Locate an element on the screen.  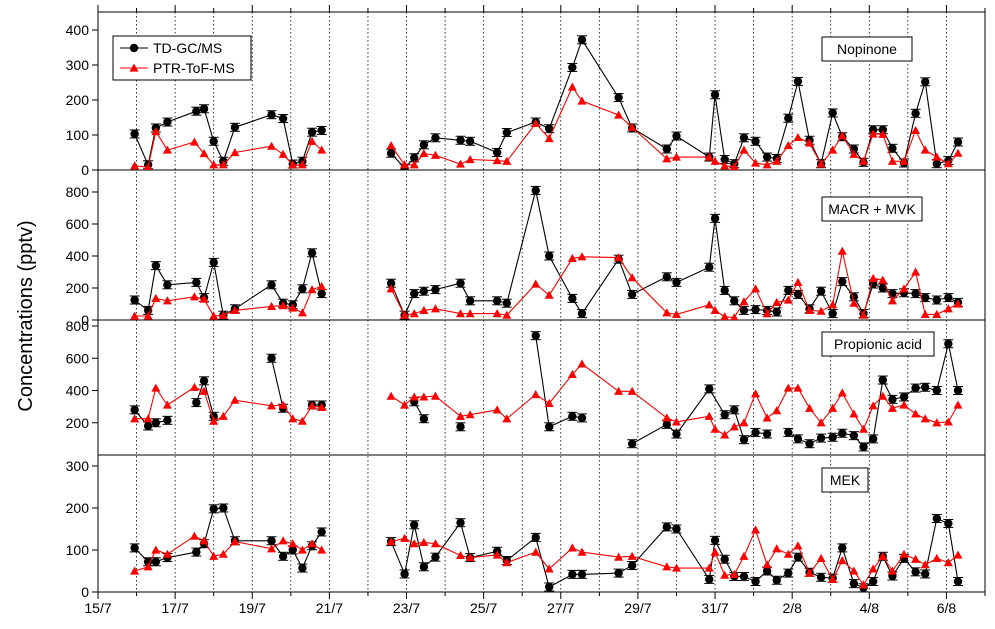
y-tick-label: 200 is located at coordinates (78, 100).